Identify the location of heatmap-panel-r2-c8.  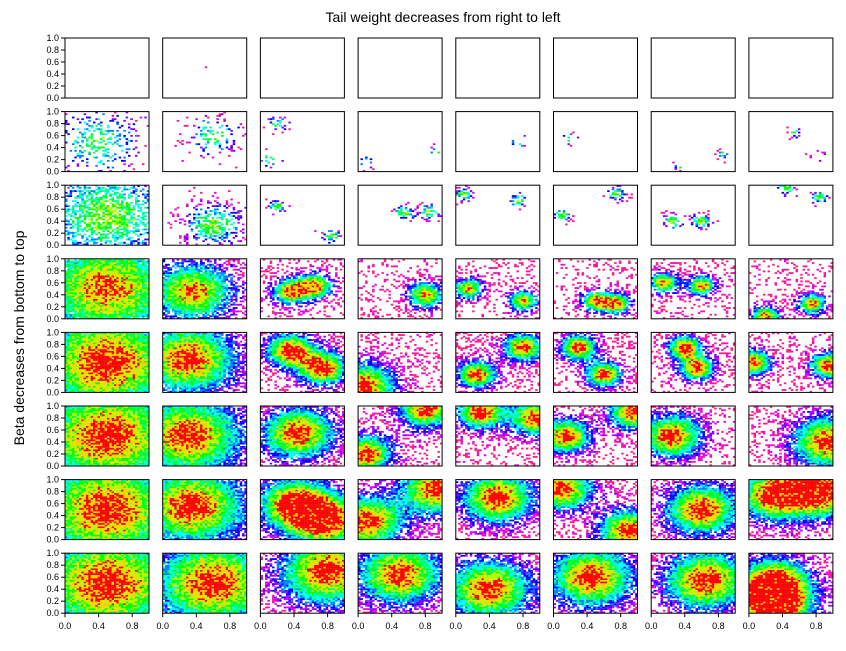
(791, 142).